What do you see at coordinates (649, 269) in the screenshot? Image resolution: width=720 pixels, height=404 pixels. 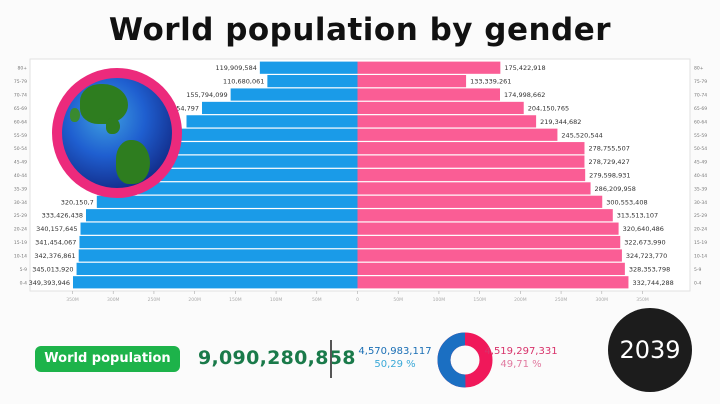 I see `label-female-5-9: 328,353,798` at bounding box center [649, 269].